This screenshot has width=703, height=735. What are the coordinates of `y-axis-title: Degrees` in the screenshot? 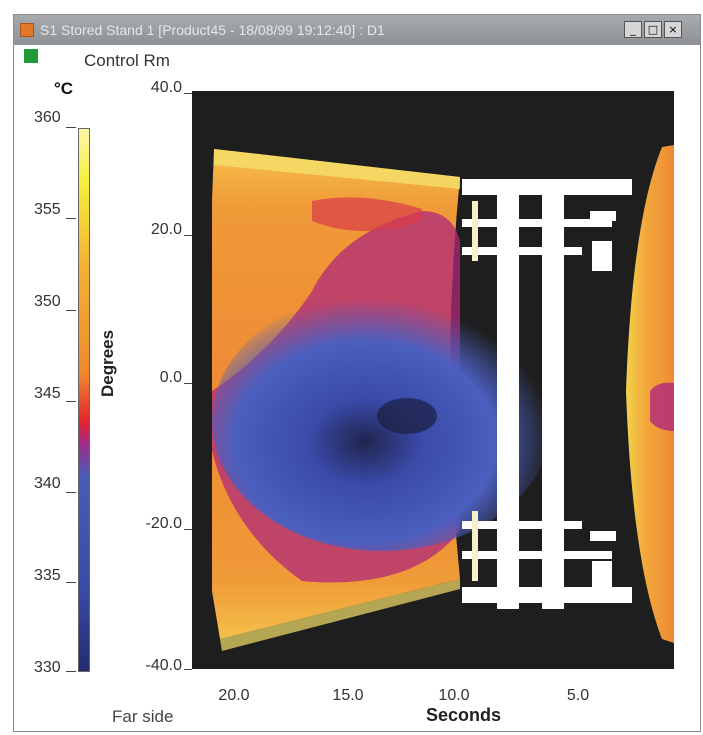 It's located at (107, 363).